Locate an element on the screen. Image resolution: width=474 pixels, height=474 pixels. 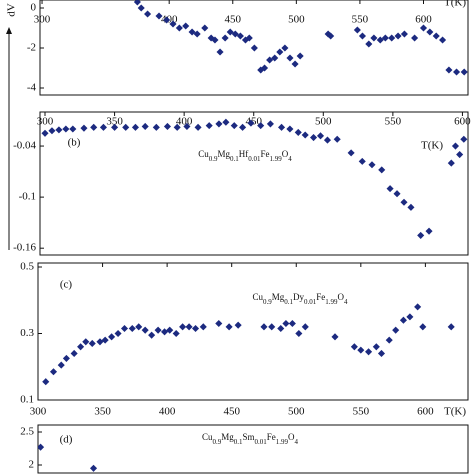
x-tick-label: 400 is located at coordinates (167, 412).